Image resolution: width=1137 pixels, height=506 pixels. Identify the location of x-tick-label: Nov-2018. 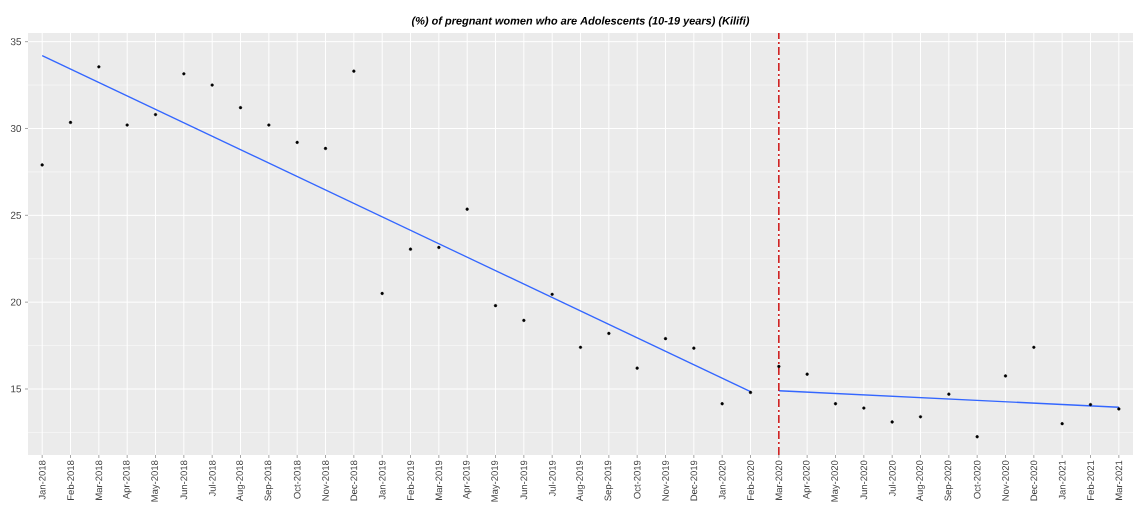
(325, 480).